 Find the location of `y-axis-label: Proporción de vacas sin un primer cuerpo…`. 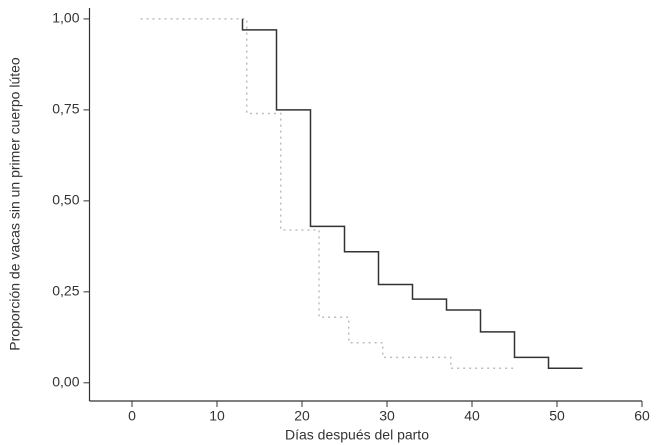

y-axis-label: Proporción de vacas sin un primer cuerpo… is located at coordinates (15, 204).